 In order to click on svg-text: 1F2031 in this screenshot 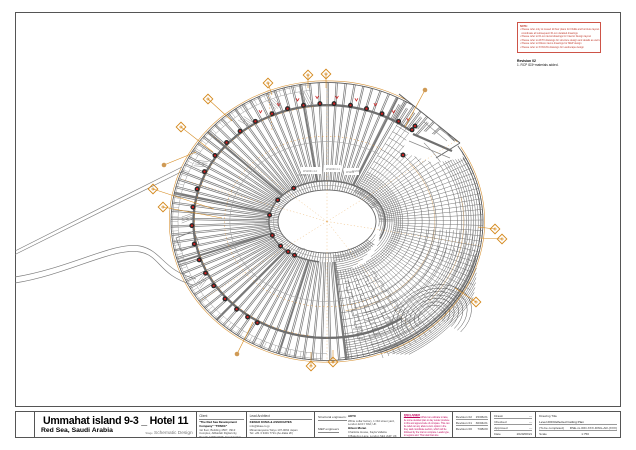, I will do `click(302, 175)`.